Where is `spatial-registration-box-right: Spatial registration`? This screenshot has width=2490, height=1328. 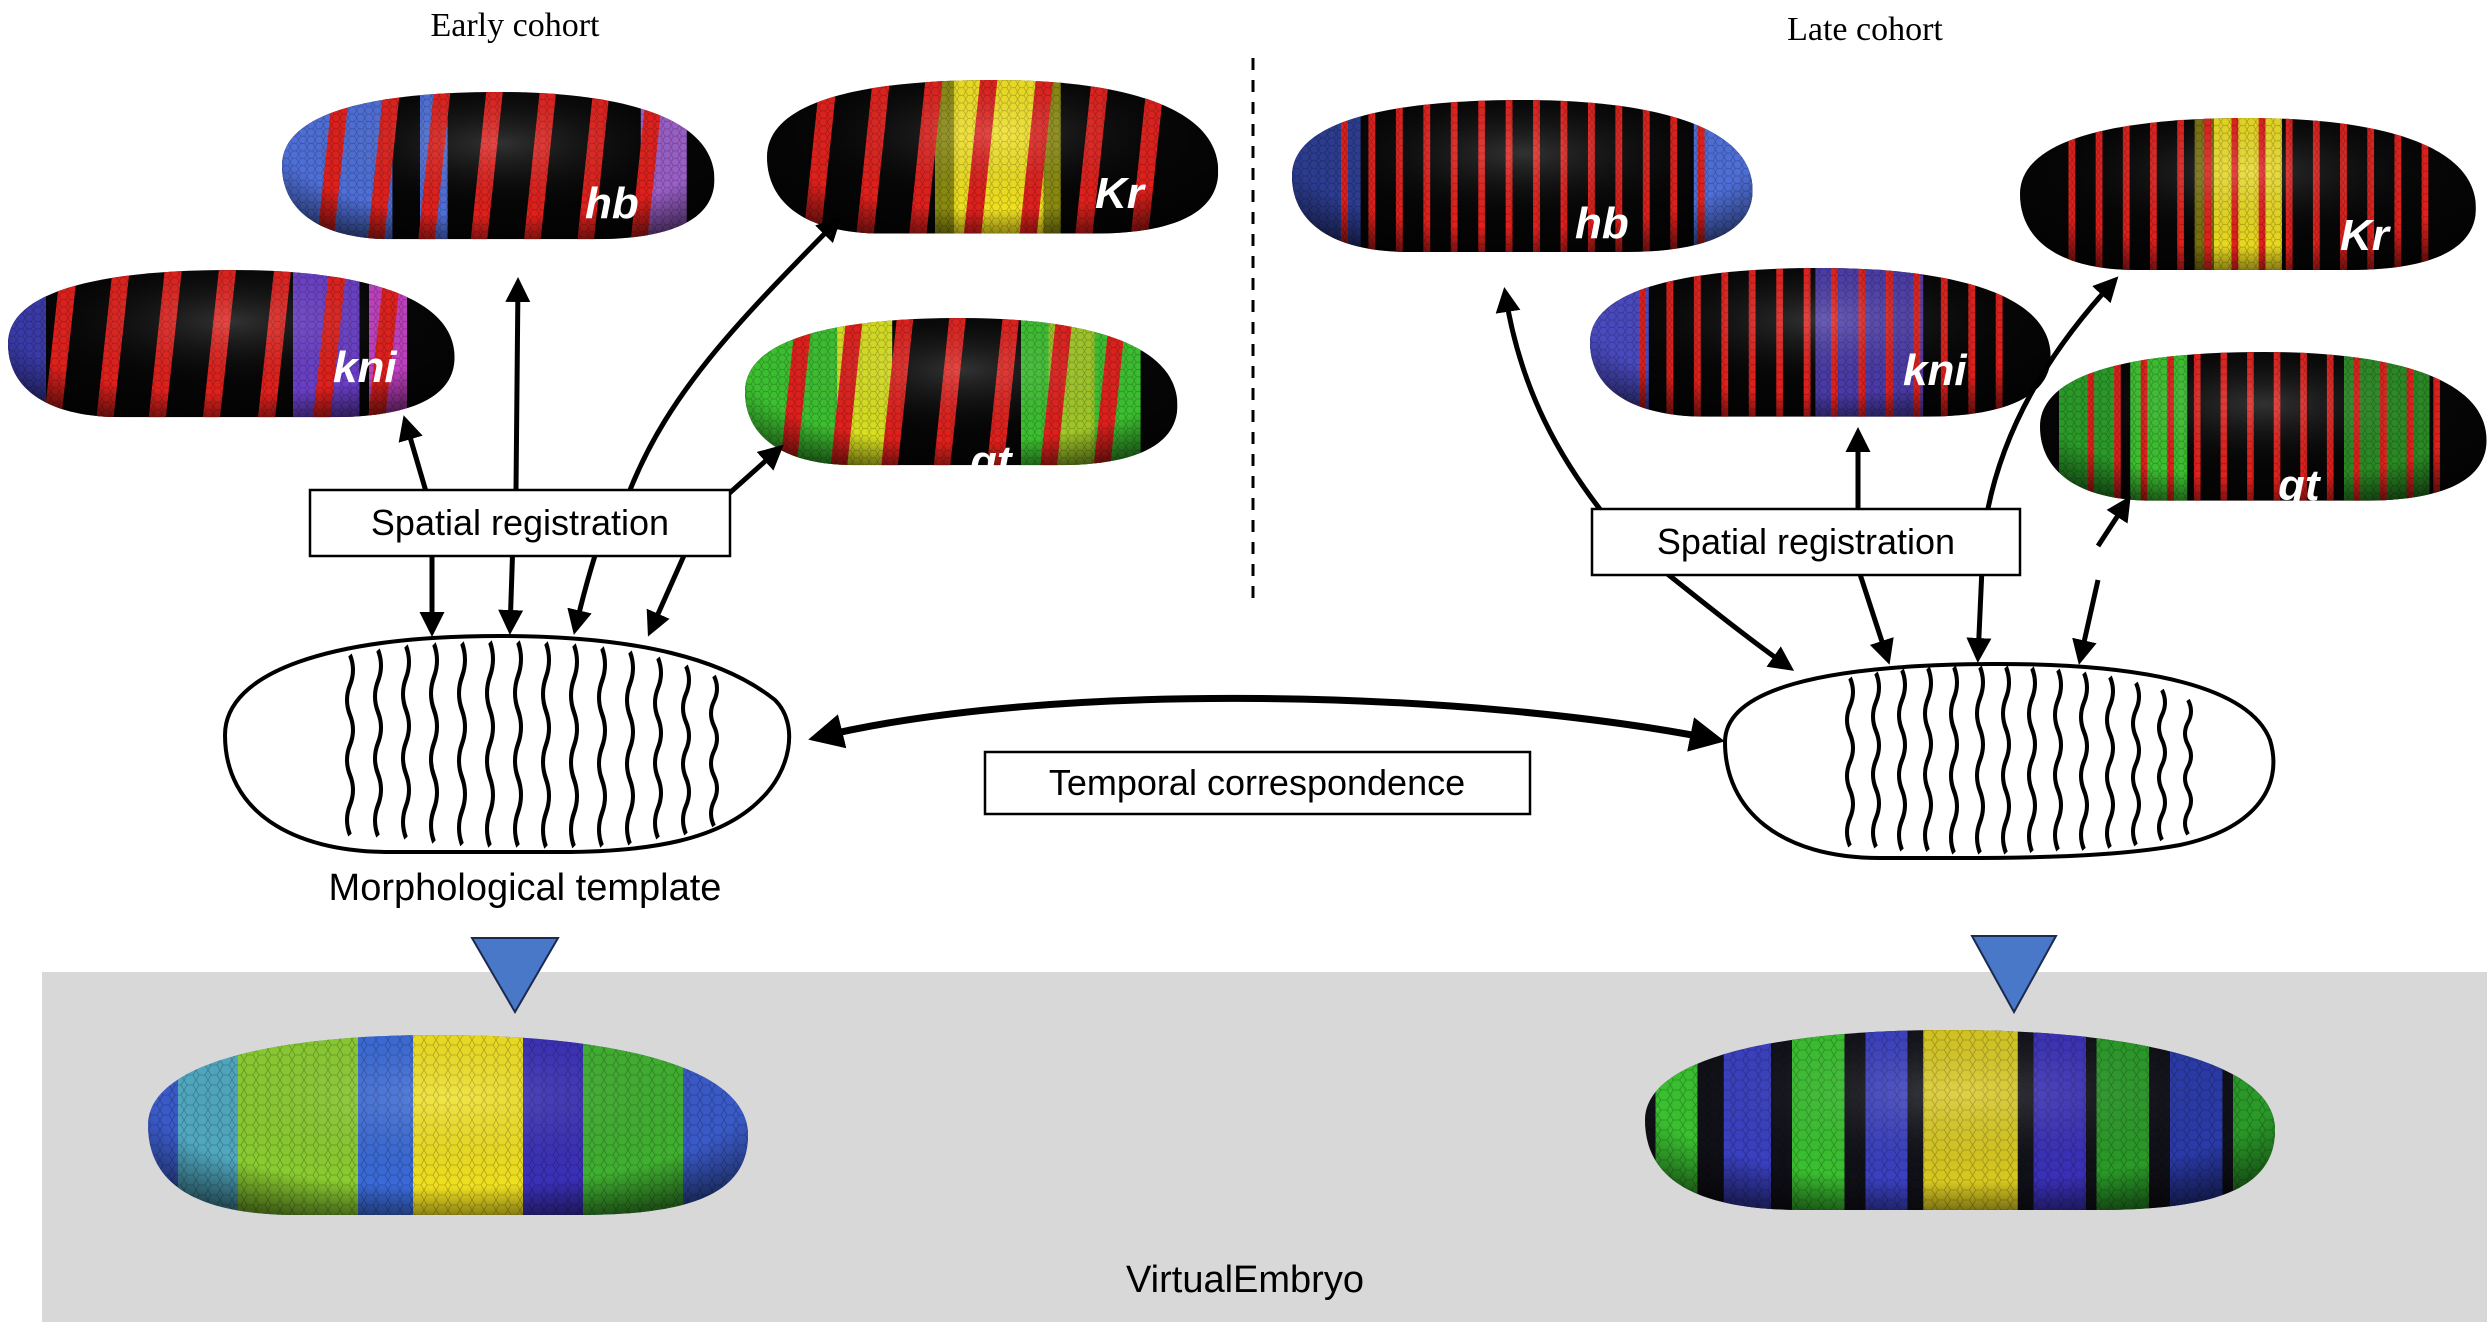 spatial-registration-box-right: Spatial registration is located at coordinates (1806, 542).